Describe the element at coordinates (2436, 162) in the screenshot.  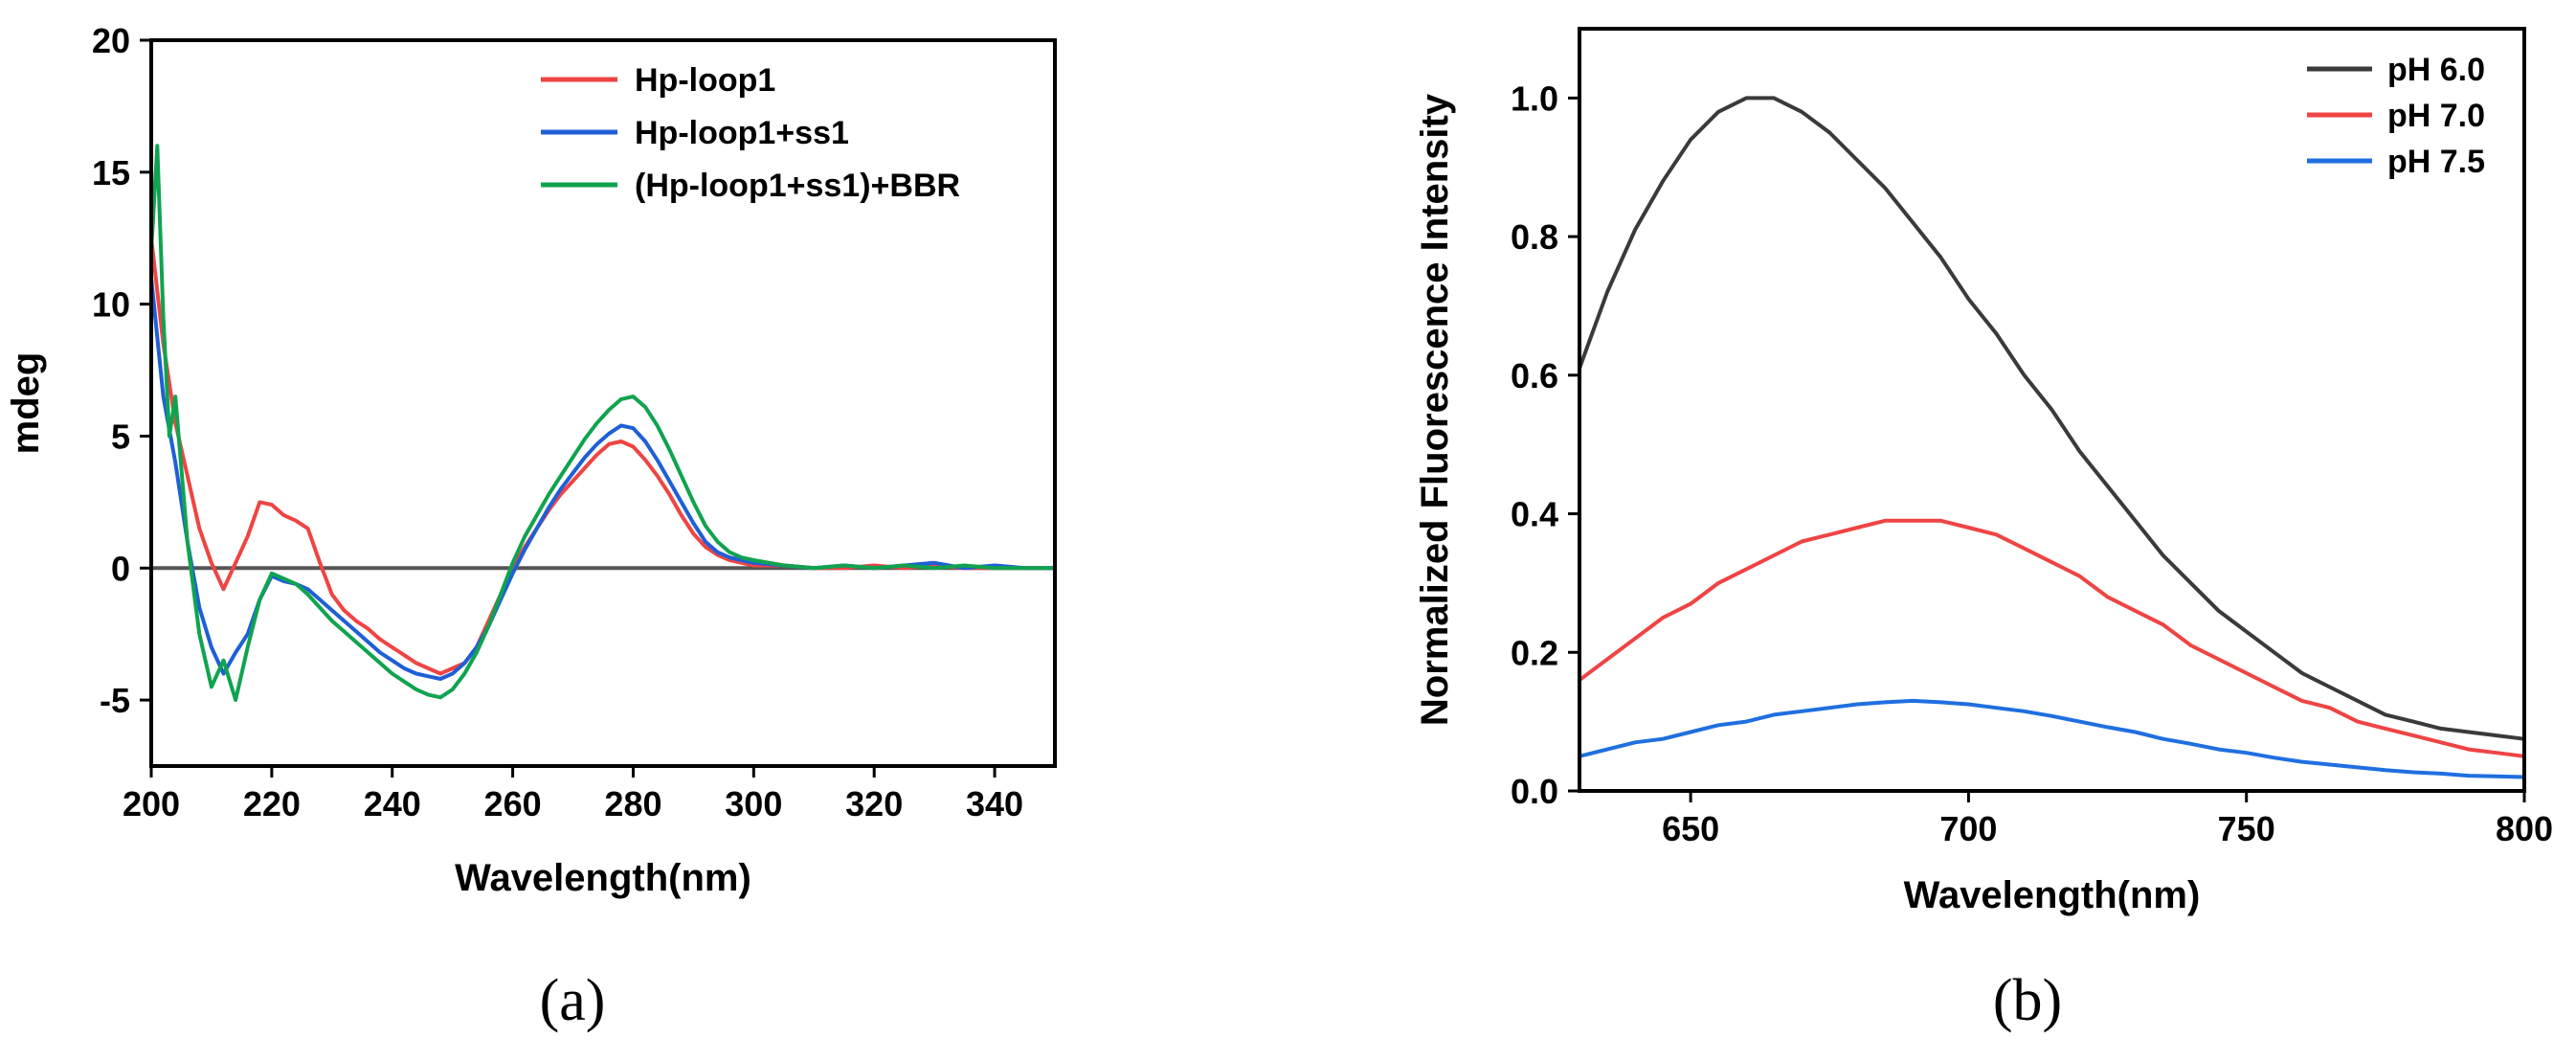
I see `legend-label-3: pH 7.5` at that location.